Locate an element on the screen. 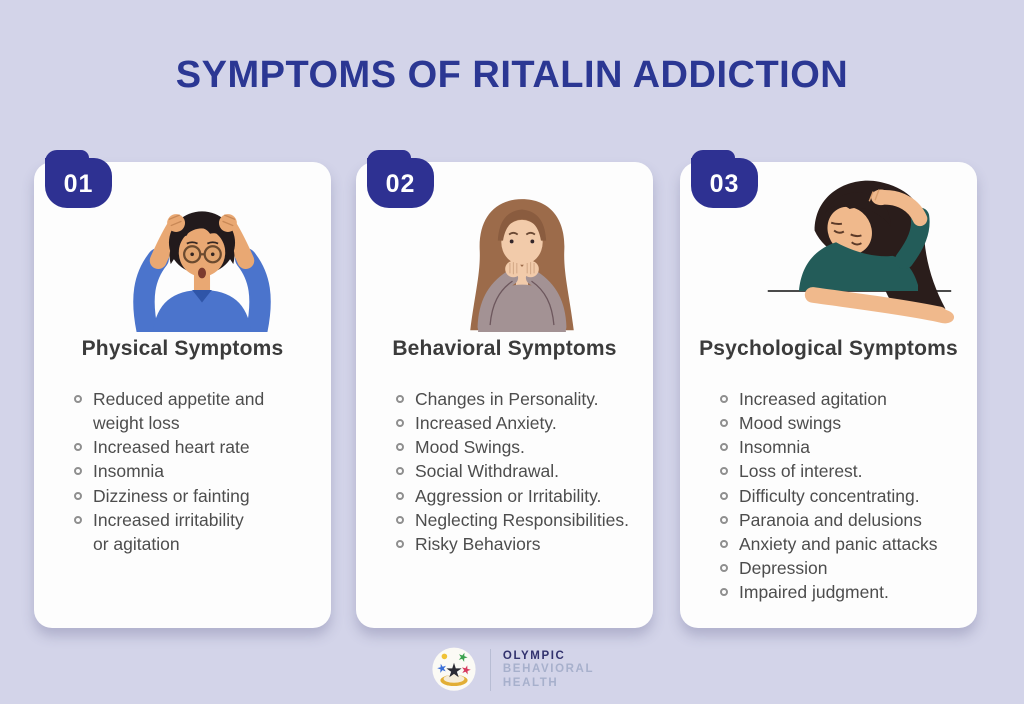  symptom-text: Neglecting Responsibilities. is located at coordinates (522, 519).